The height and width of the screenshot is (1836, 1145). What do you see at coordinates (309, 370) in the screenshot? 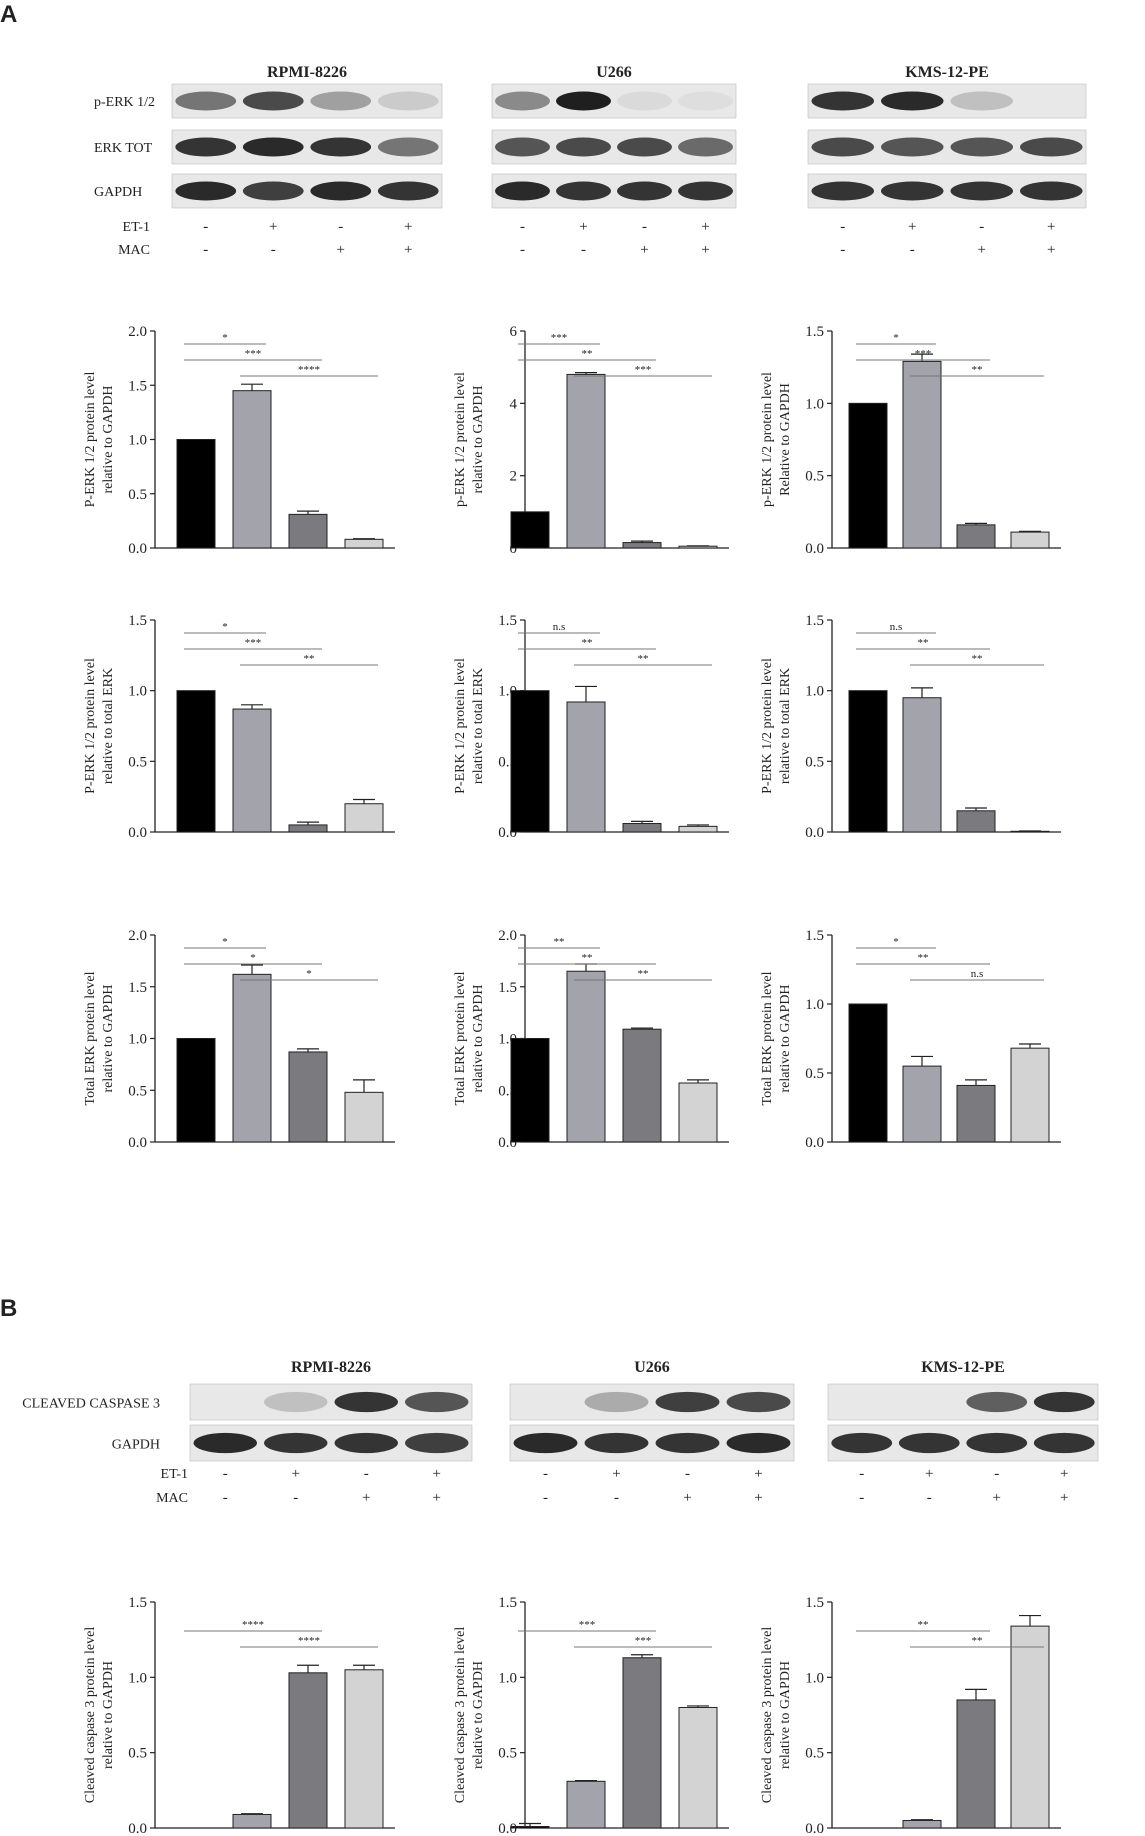
I see `significance-label: ****` at bounding box center [309, 370].